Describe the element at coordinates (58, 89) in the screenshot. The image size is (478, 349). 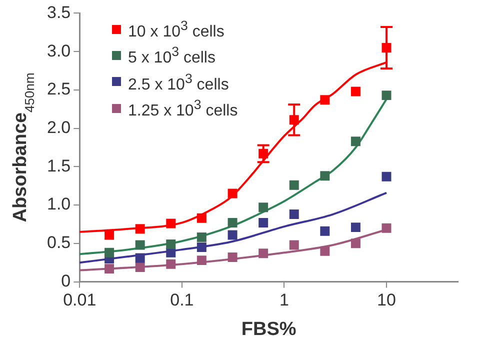
I see `y-tick-label: 2.5` at that location.